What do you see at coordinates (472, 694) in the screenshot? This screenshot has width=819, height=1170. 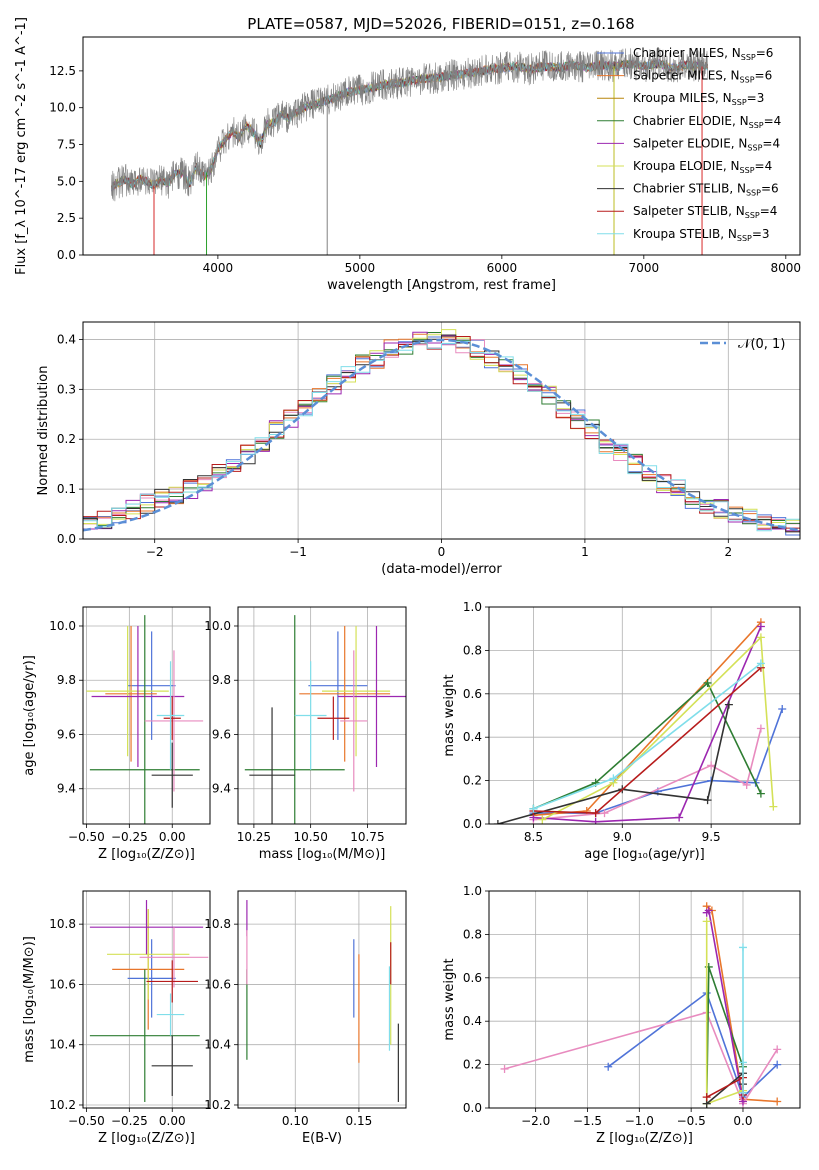 I see `y-tick-label: 0.6` at bounding box center [472, 694].